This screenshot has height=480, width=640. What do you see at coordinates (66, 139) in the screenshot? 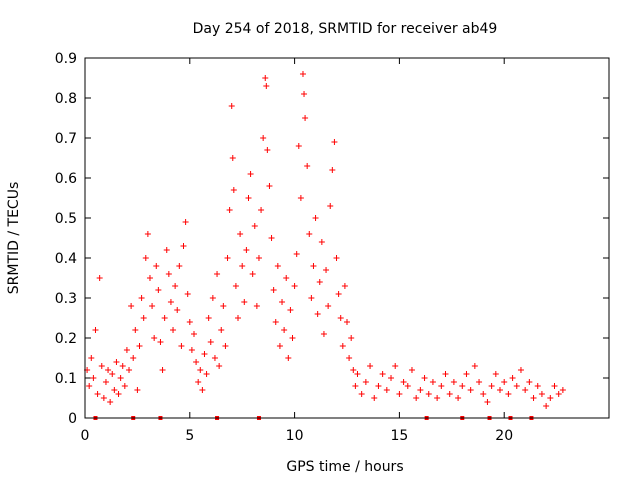
I see `y-tick-label: 0.7` at bounding box center [66, 139].